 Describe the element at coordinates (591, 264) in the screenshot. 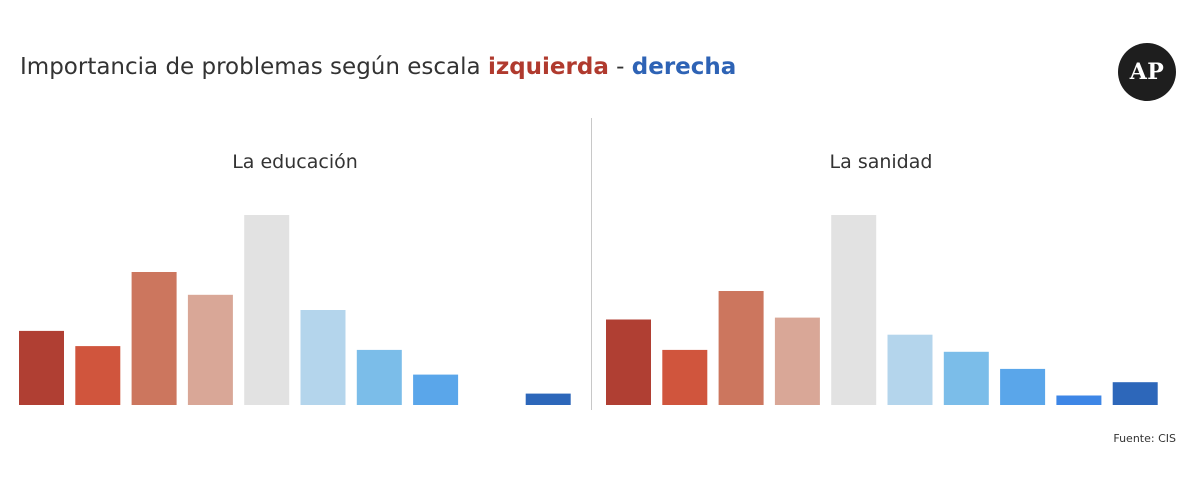

I see `panel-divider` at that location.